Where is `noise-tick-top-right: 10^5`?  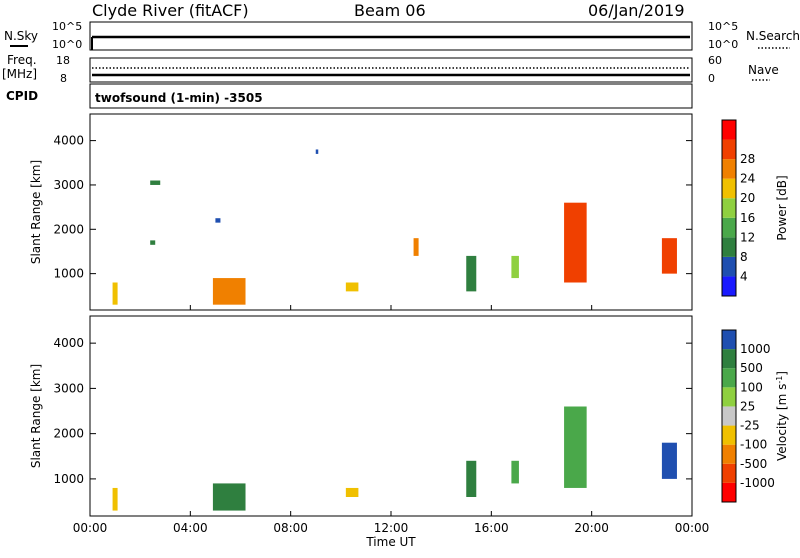
noise-tick-top-right: 10^5 is located at coordinates (723, 26).